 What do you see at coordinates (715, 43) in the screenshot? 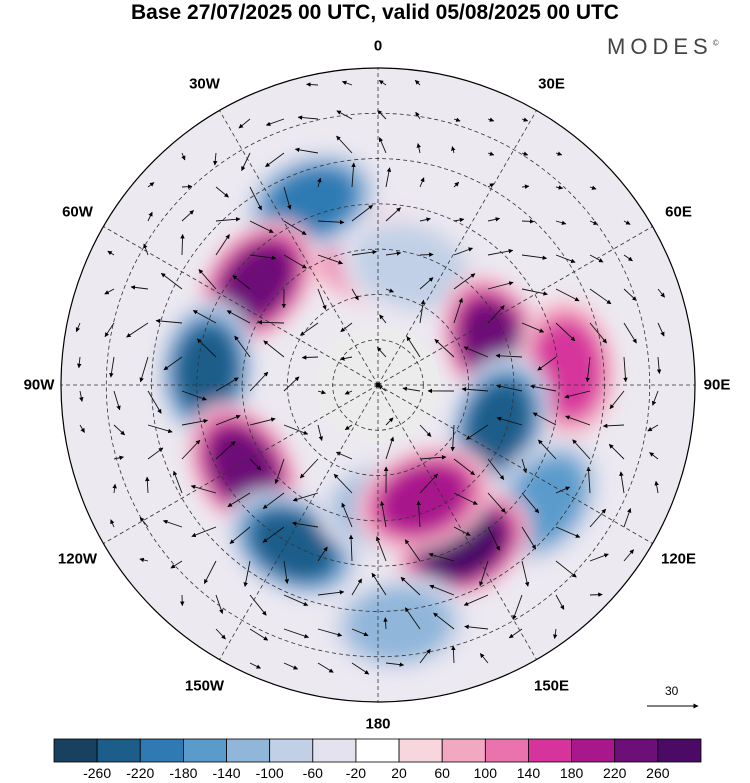
I see `copyright-mark: ©` at bounding box center [715, 43].